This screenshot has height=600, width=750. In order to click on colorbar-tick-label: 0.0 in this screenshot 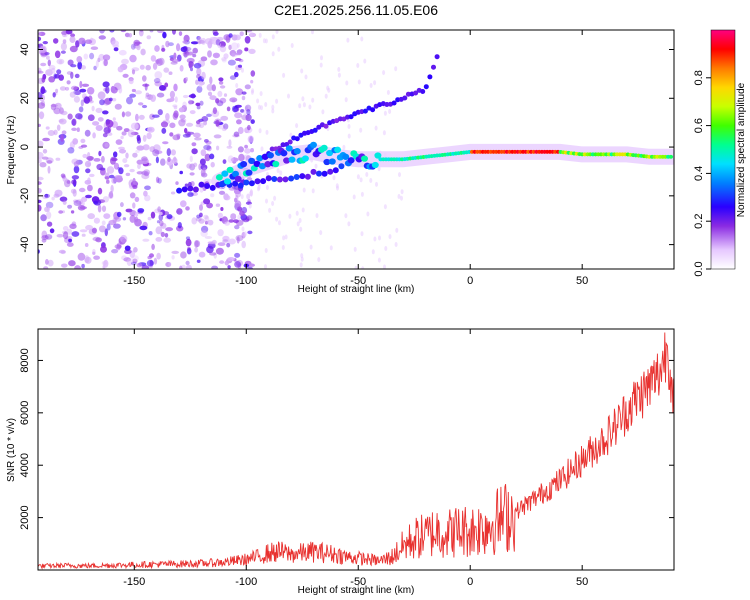, I will do `click(699, 268)`.